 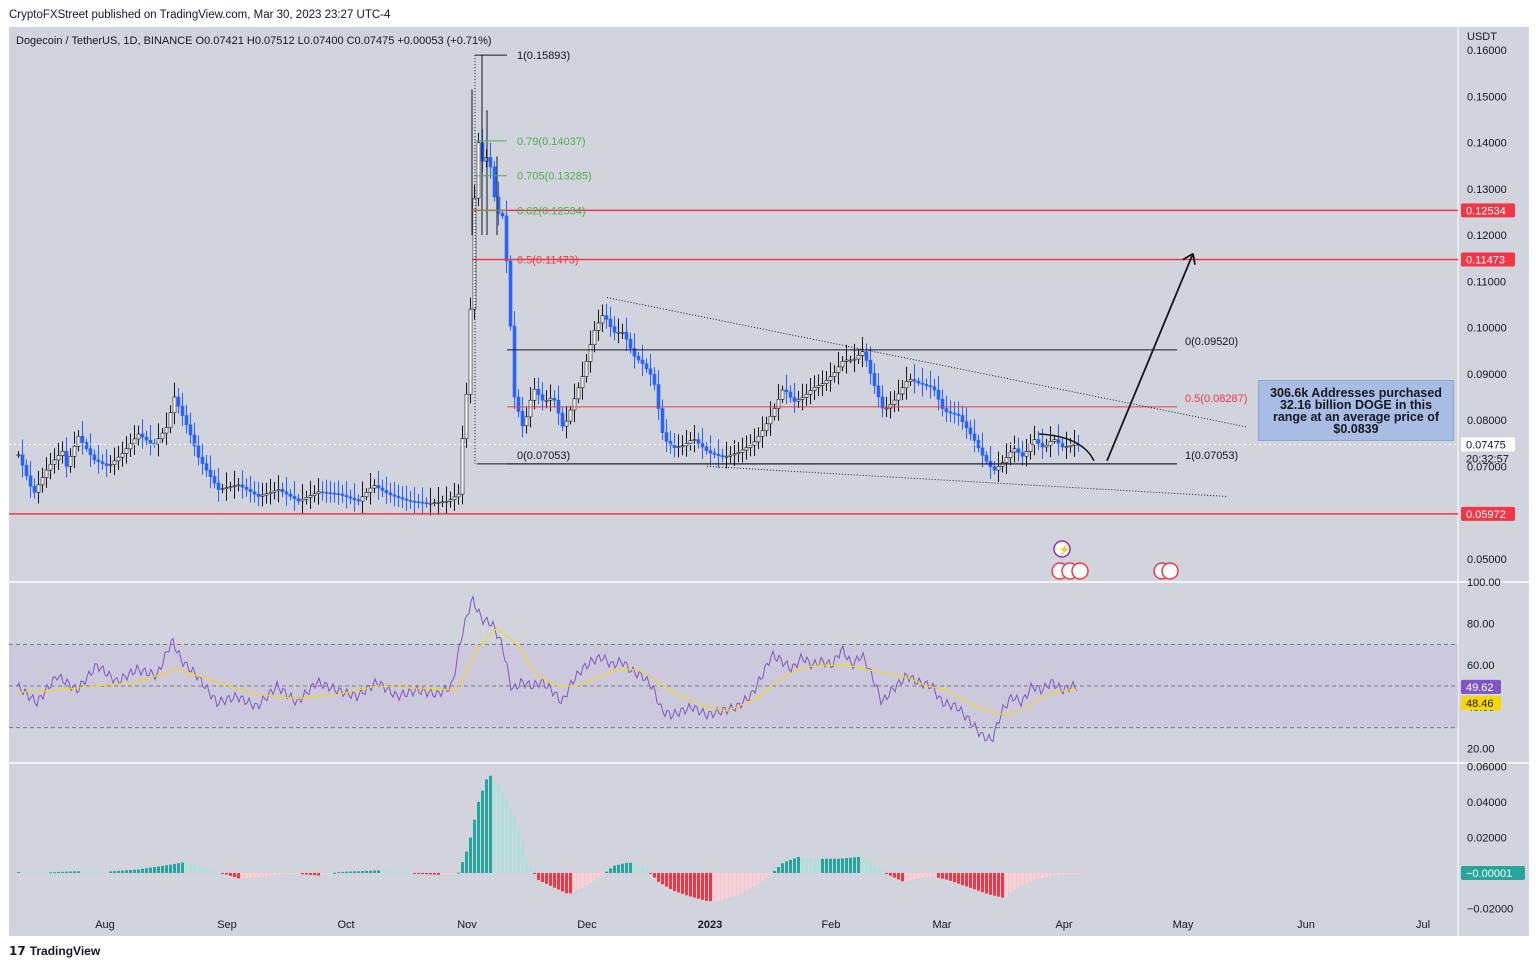 I want to click on fib-label: 0.5(0.11473), so click(x=548, y=260).